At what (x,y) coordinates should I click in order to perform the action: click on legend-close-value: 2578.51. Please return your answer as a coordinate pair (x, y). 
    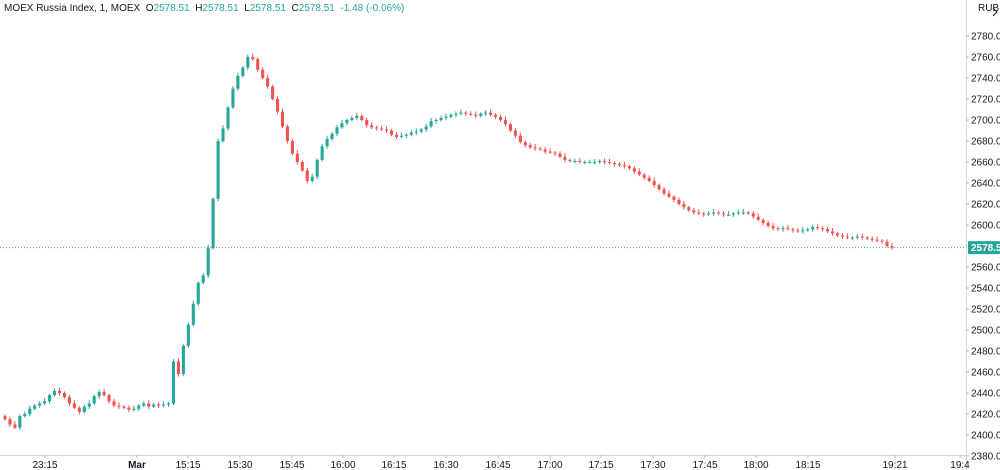
    Looking at the image, I should click on (316, 8).